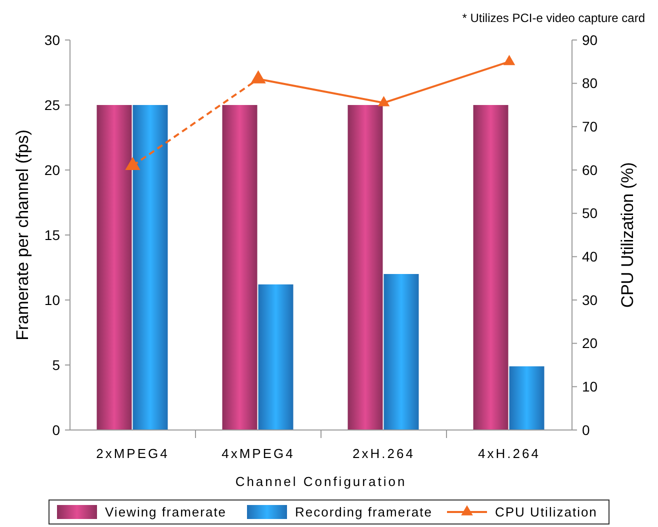 This screenshot has height=527, width=658. Describe the element at coordinates (56, 430) in the screenshot. I see `y-tick-label: 0` at that location.